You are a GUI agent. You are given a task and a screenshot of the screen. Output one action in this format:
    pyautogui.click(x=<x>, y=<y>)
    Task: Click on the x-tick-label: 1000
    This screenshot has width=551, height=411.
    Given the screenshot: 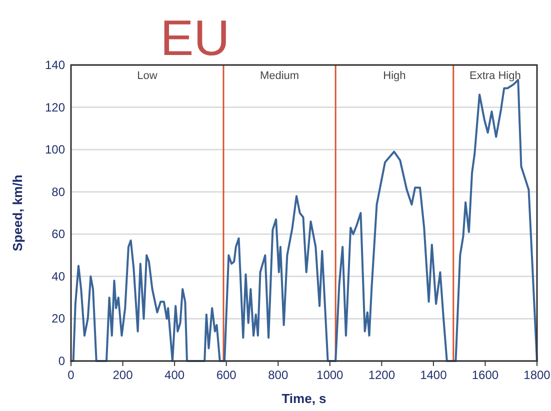 What is the action you would take?
    pyautogui.click(x=330, y=375)
    